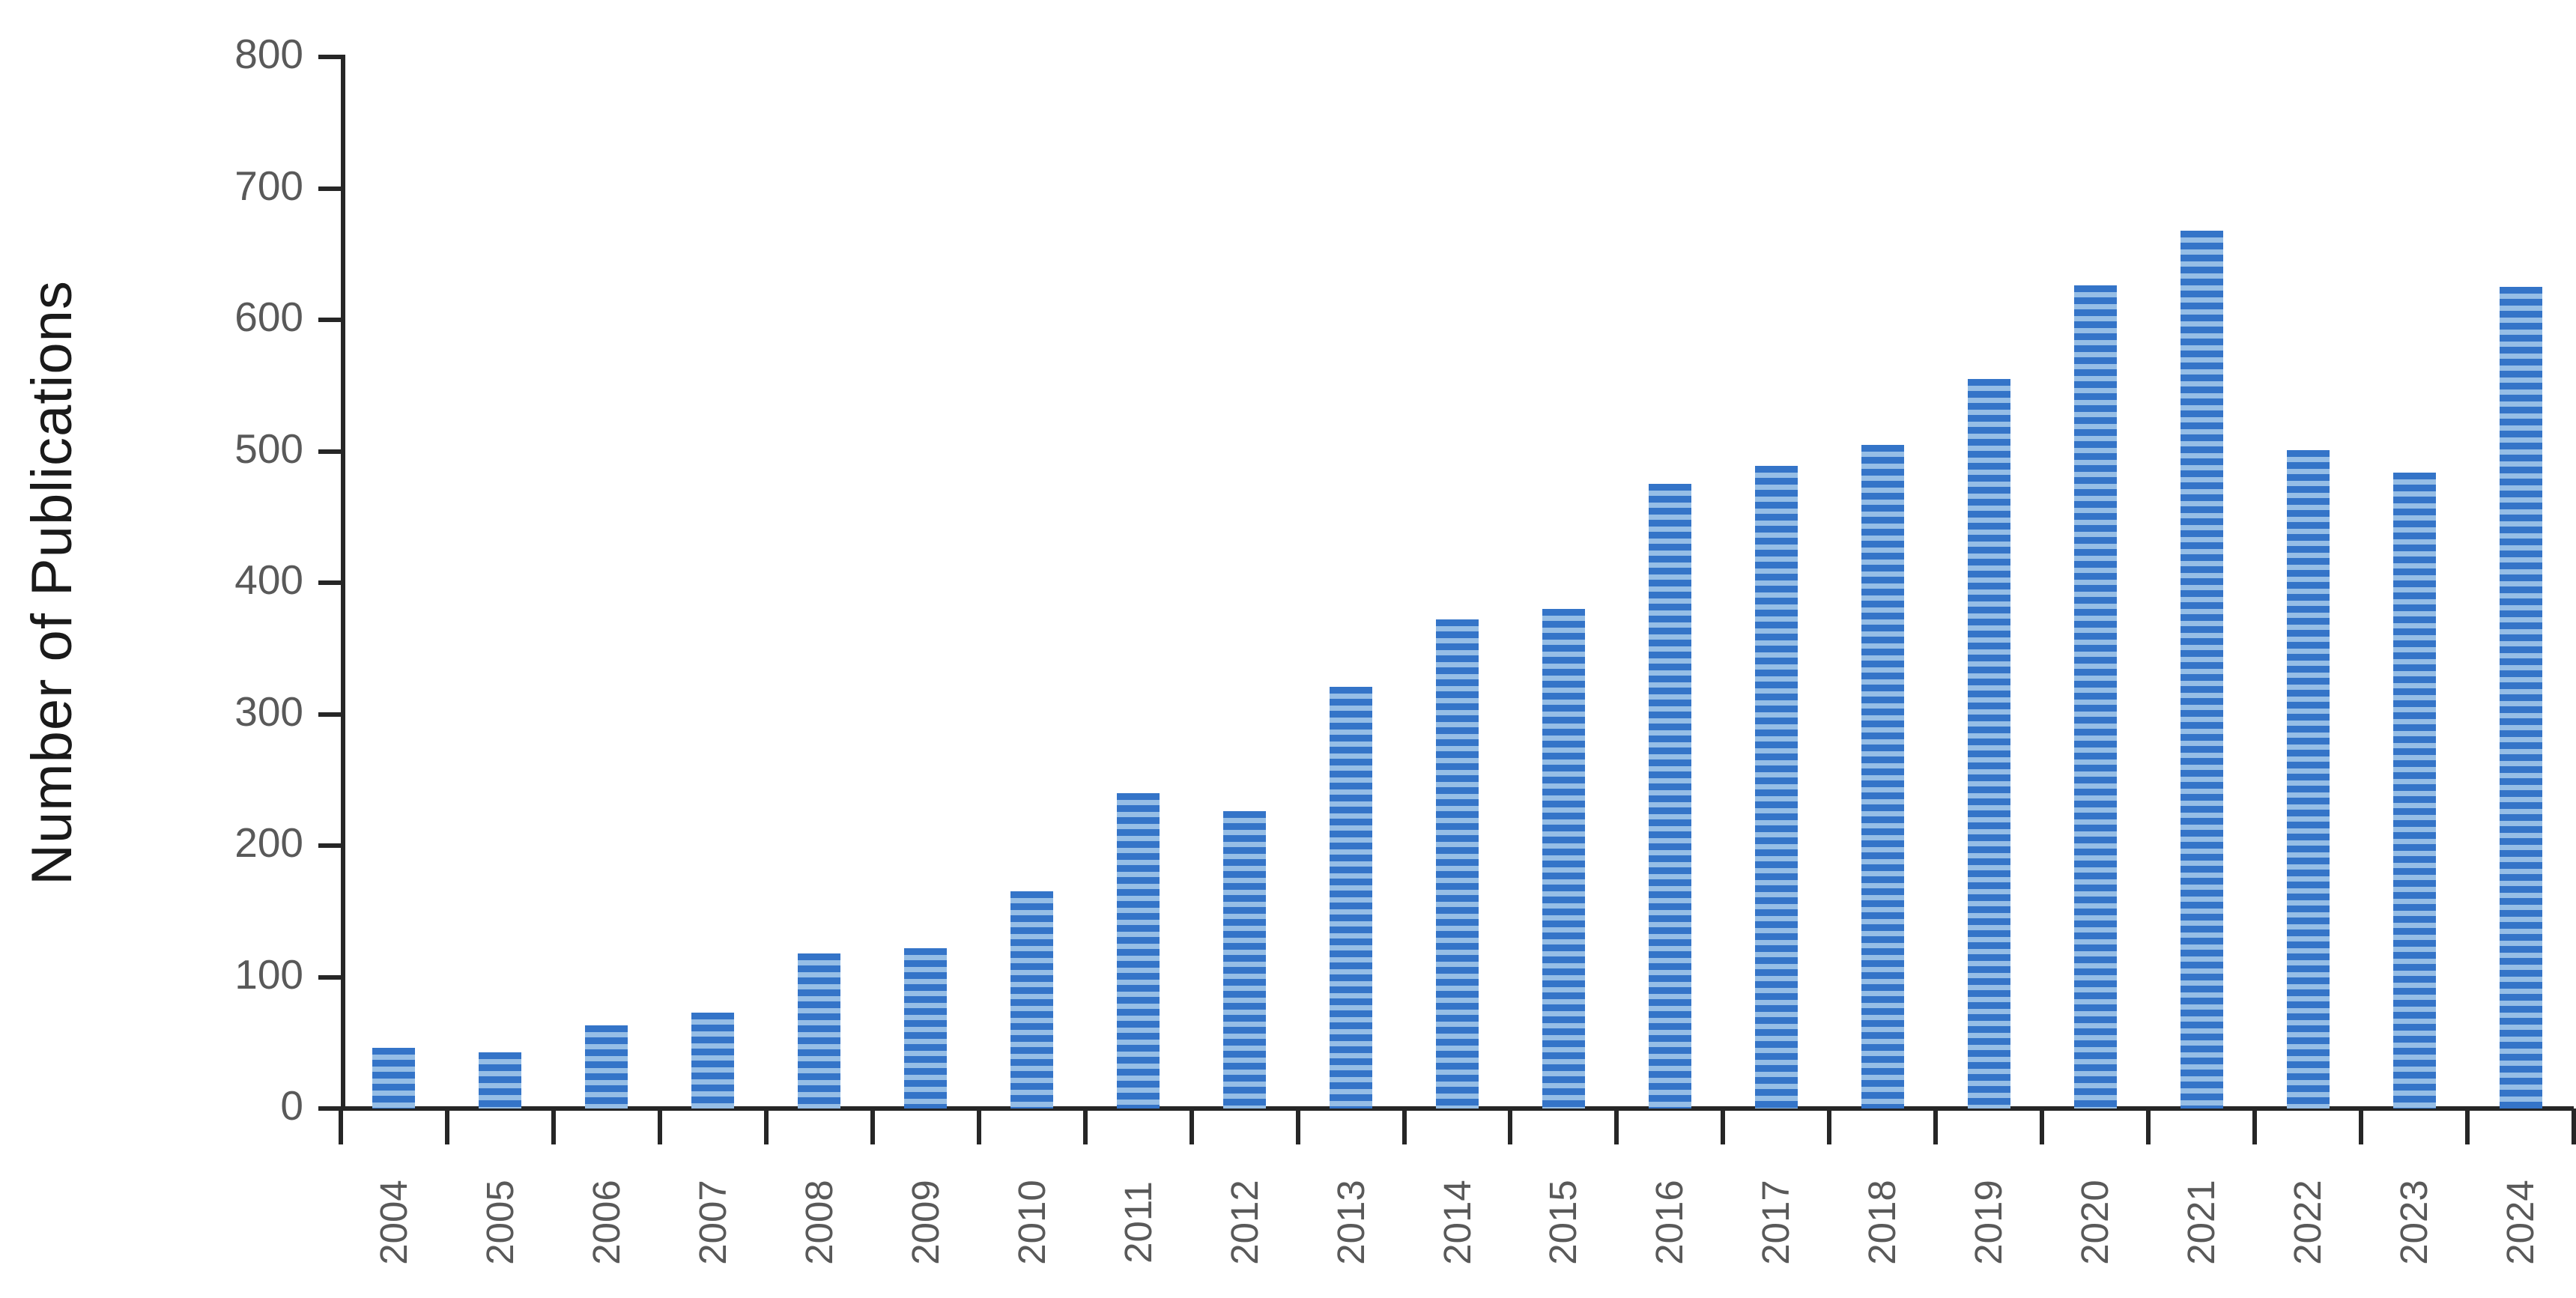  Describe the element at coordinates (1882, 776) in the screenshot. I see `bar-2018` at that location.